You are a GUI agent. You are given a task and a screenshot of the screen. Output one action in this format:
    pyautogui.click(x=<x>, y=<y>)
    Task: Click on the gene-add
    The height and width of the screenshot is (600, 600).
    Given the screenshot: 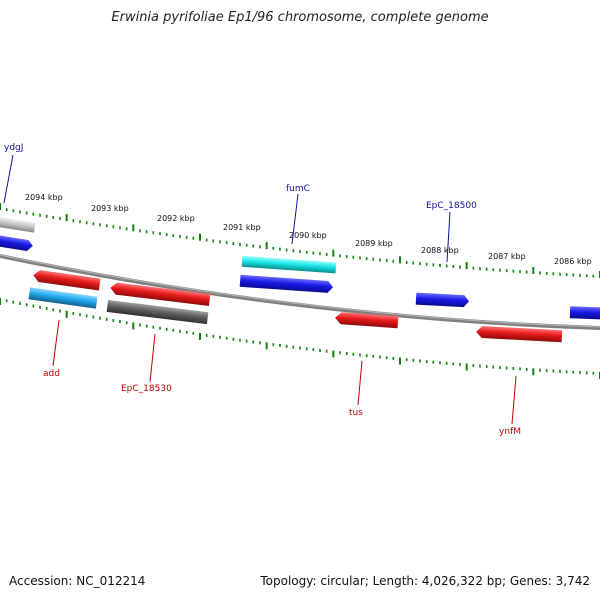 What is the action you would take?
    pyautogui.click(x=63, y=298)
    